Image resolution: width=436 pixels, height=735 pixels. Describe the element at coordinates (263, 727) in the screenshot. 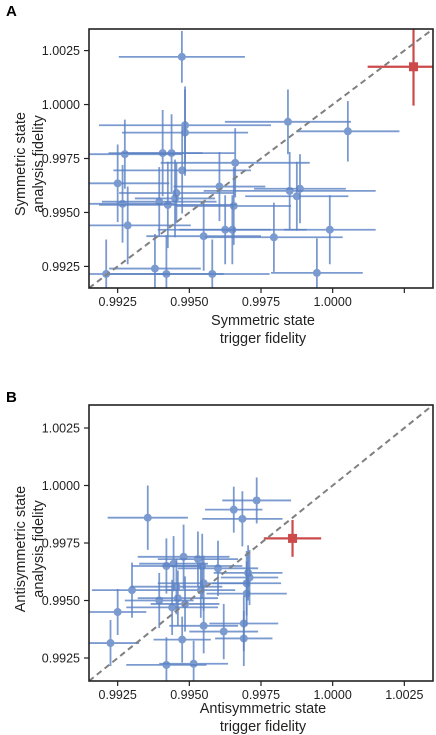

I see `panel-b-x-label-line-2: trigger fidelity` at that location.